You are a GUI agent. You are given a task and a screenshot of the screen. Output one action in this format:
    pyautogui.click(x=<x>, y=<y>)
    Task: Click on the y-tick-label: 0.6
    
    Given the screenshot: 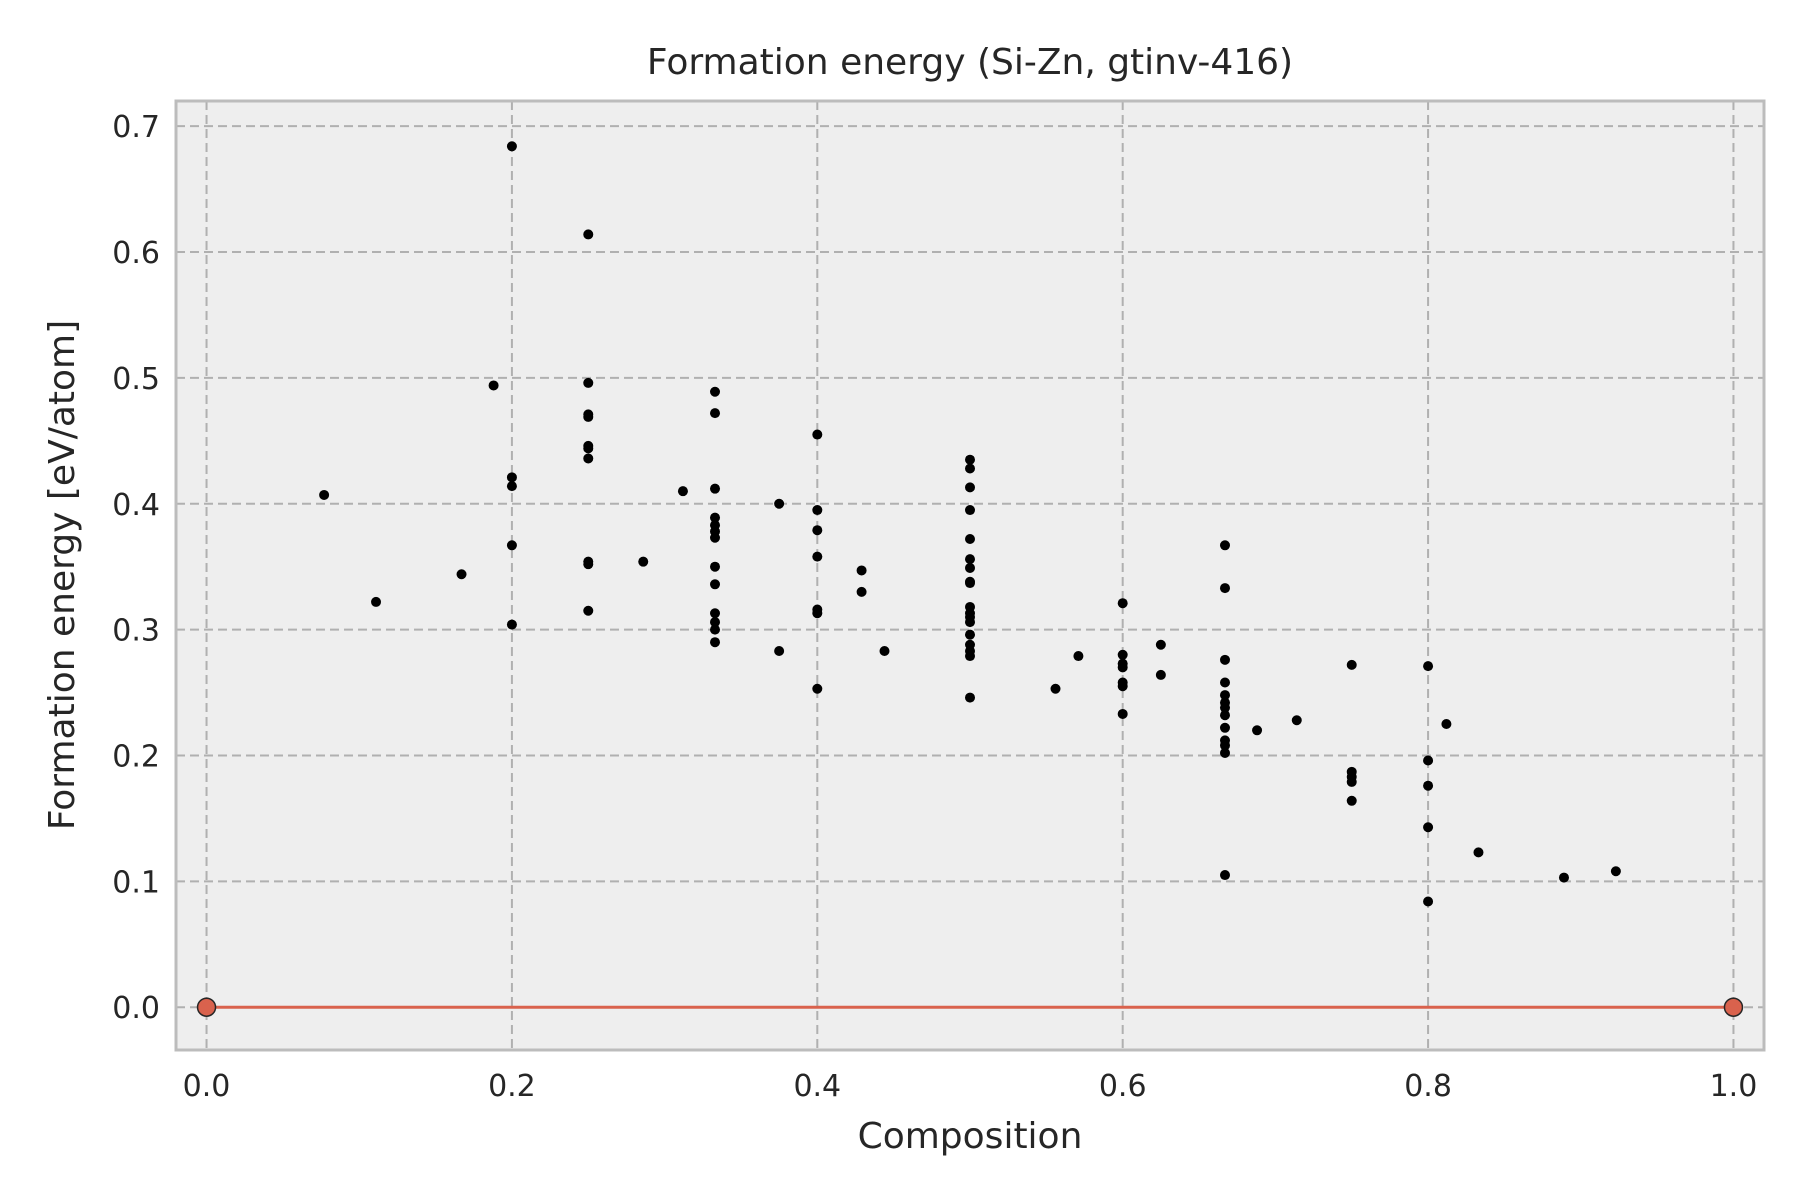 What is the action you would take?
    pyautogui.click(x=136, y=253)
    